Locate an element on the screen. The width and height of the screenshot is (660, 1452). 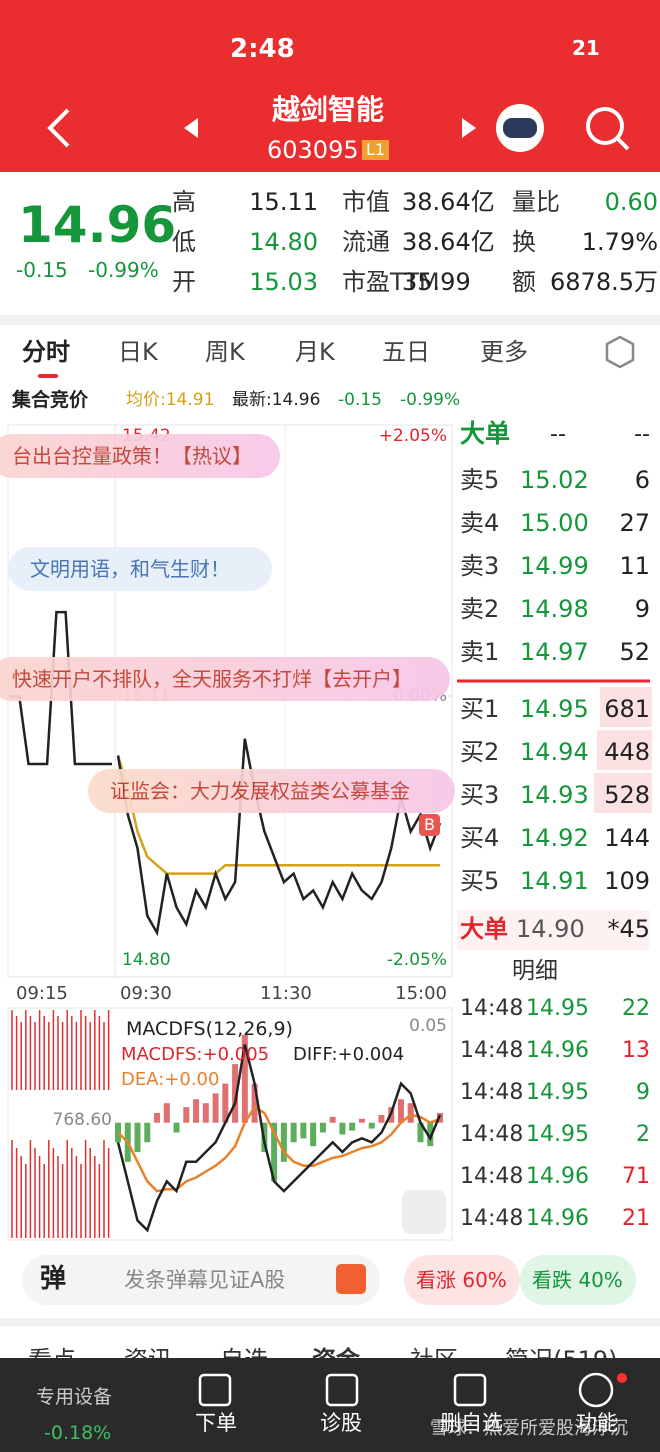
comment-input is located at coordinates (201, 1280).